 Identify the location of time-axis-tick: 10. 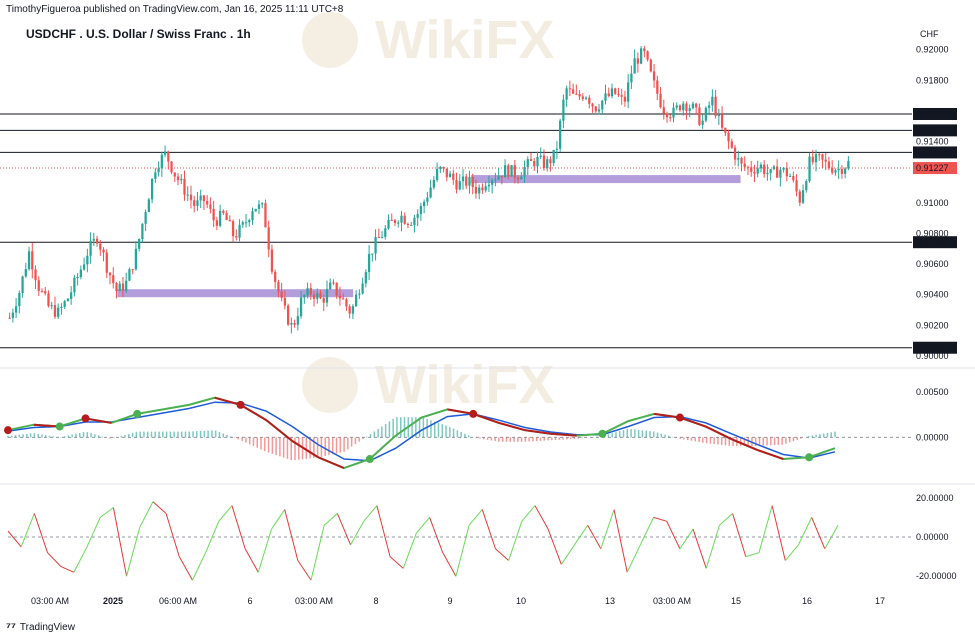
(521, 601).